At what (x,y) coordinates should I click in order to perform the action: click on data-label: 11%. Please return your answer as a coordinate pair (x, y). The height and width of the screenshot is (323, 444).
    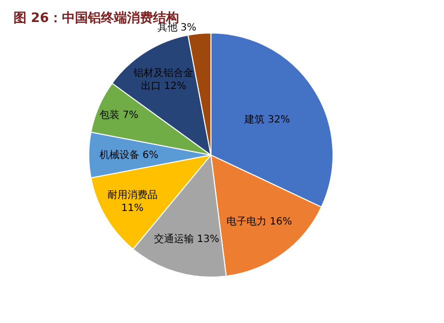
    Looking at the image, I should click on (132, 208).